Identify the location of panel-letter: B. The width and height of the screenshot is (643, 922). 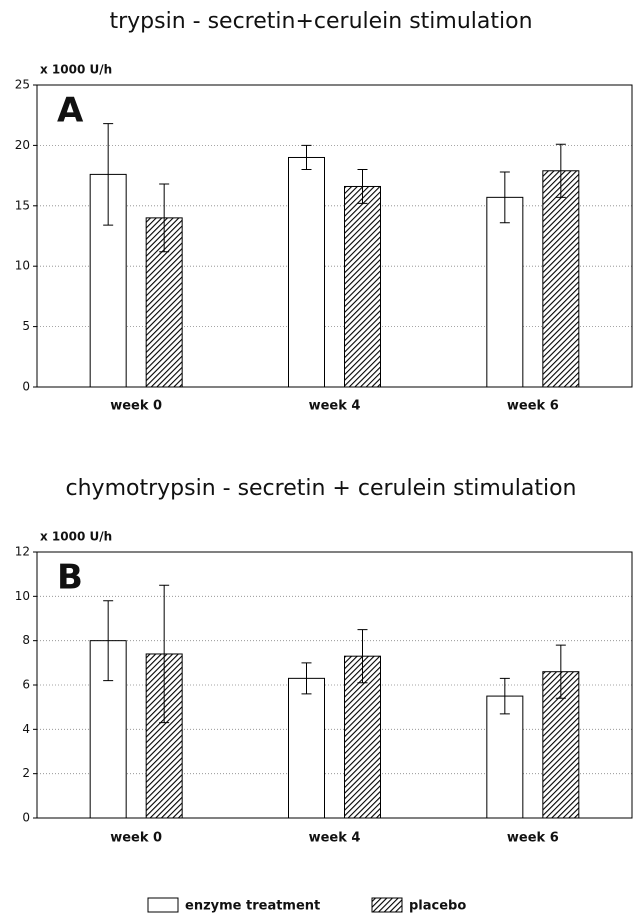
(70, 578).